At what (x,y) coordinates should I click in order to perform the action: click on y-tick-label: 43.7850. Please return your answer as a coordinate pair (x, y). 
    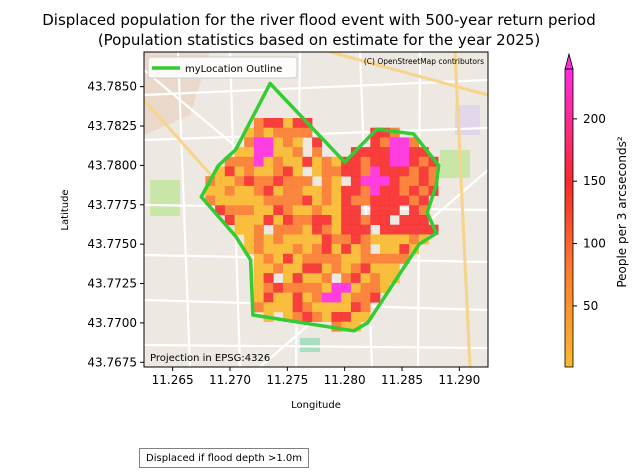
    Looking at the image, I should click on (112, 87).